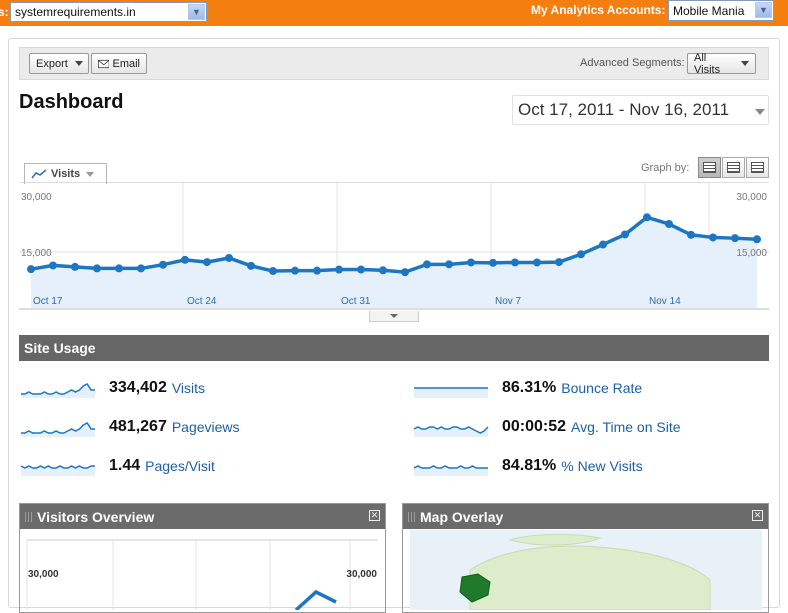 Image resolution: width=788 pixels, height=613 pixels. I want to click on metric-label-link: Pages/Visit, so click(180, 466).